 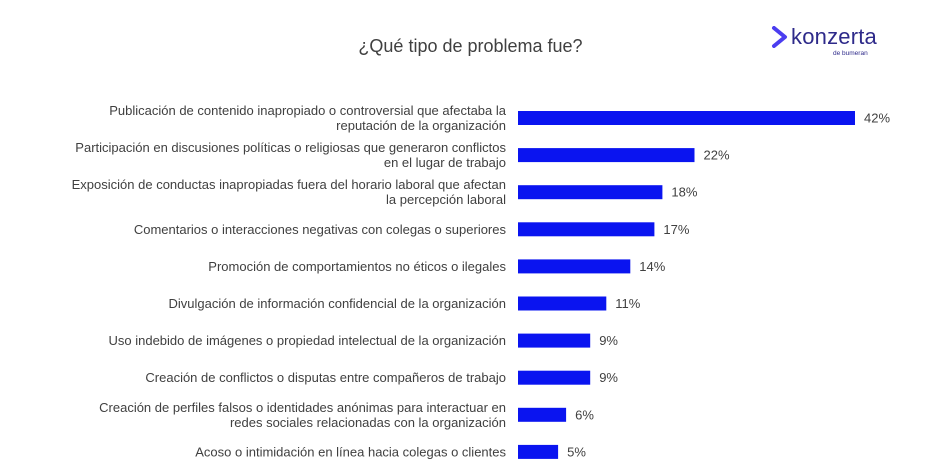 I want to click on category-label-3-line-2: la percepción laboral, so click(x=446, y=199).